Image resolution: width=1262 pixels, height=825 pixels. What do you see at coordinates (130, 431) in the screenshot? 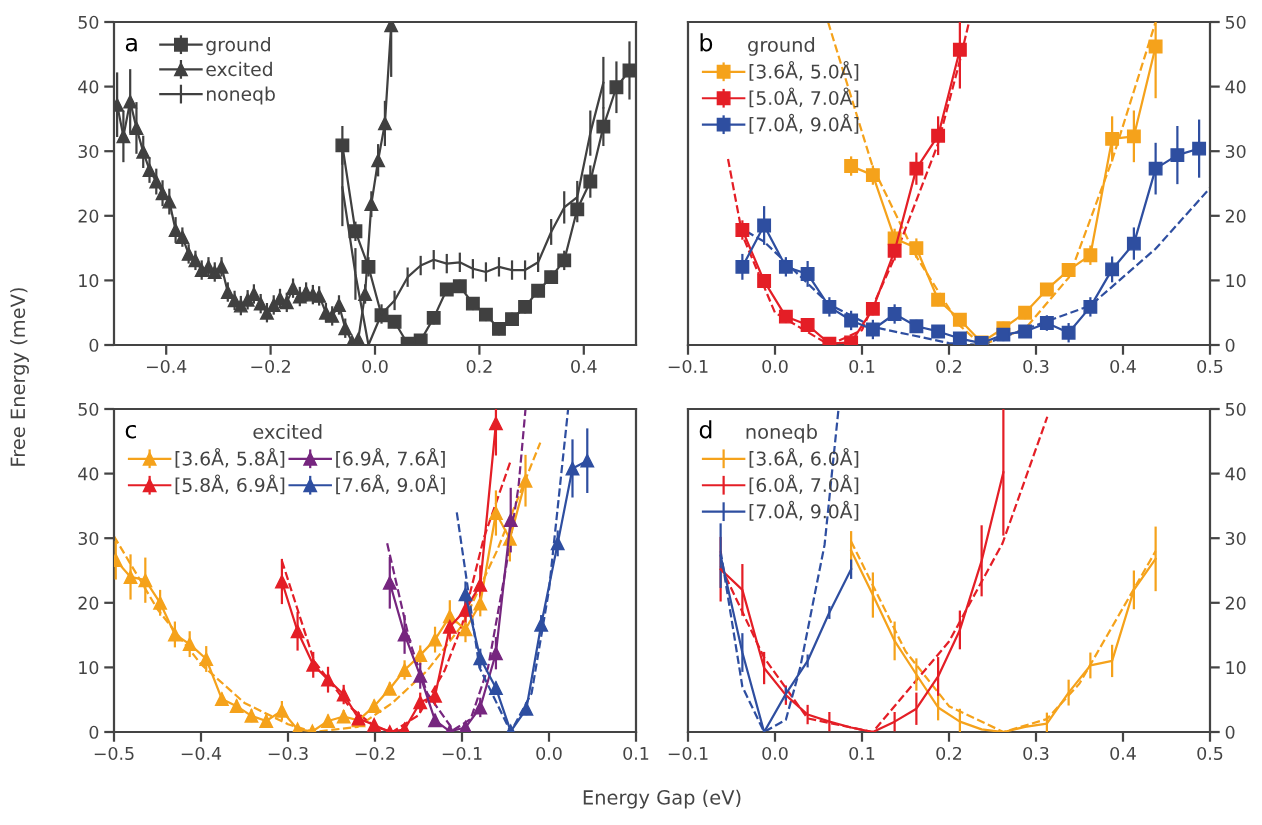
I see `chart-title: c` at bounding box center [130, 431].